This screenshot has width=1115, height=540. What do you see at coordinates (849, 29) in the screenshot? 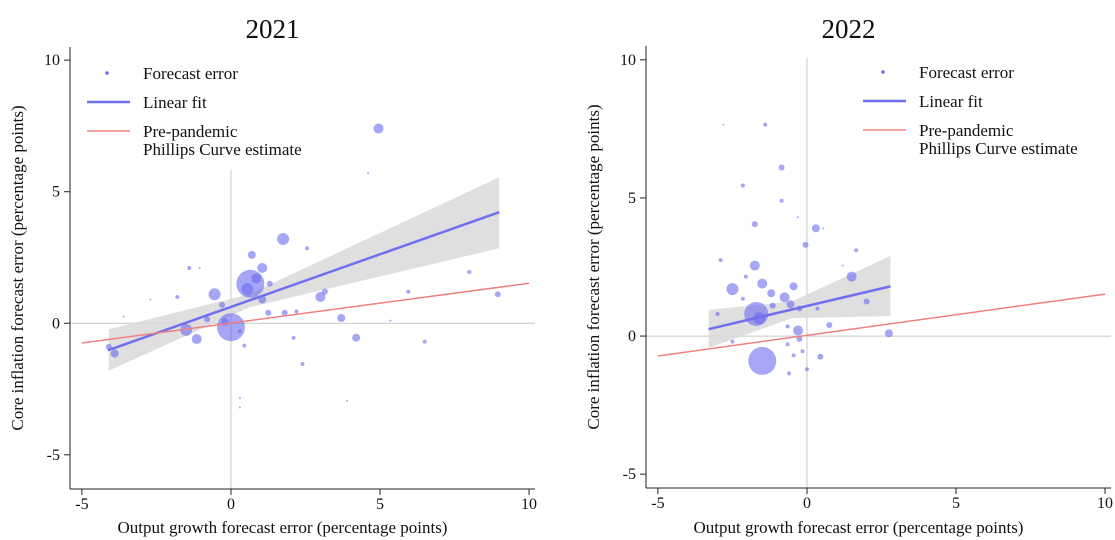
I see `chart-title: 2022` at bounding box center [849, 29].